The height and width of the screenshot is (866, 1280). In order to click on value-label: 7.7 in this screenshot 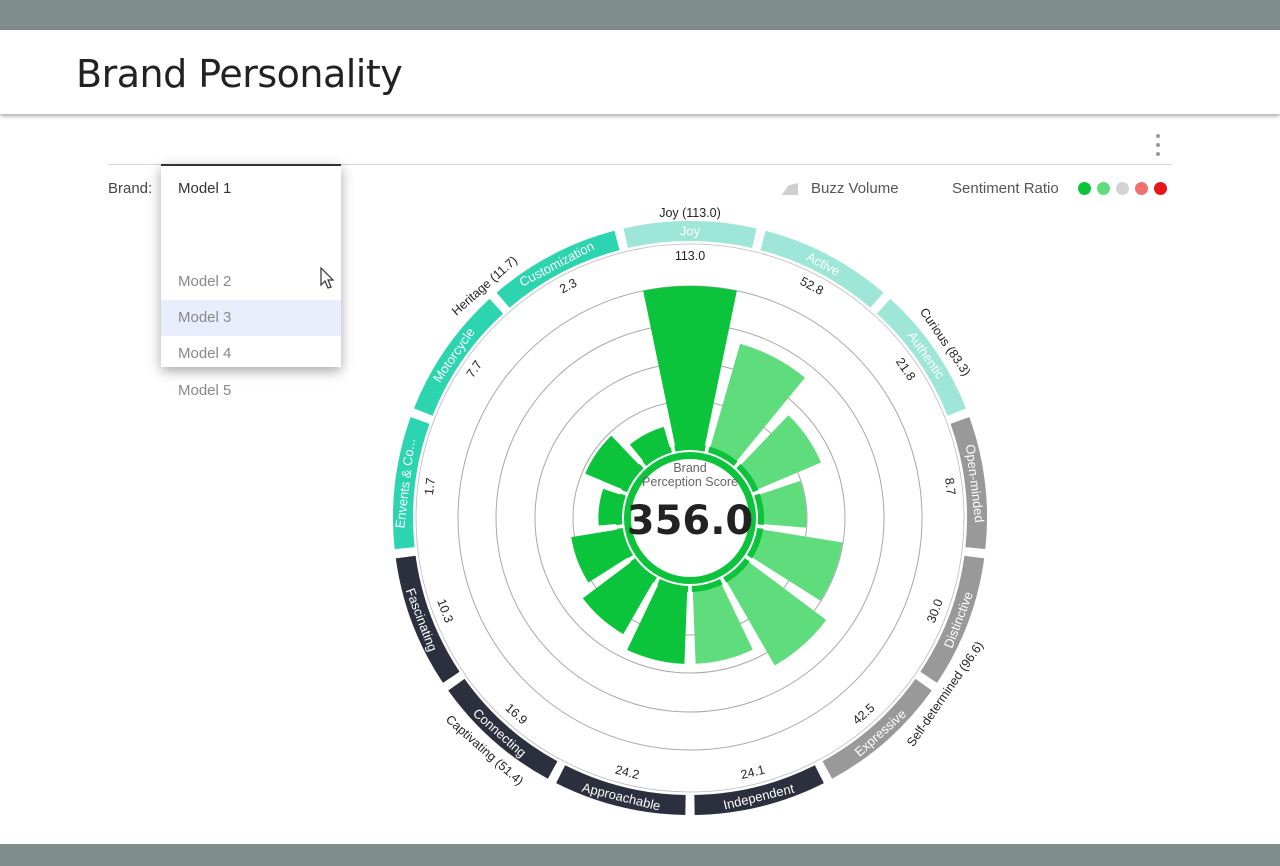, I will do `click(474, 369)`.